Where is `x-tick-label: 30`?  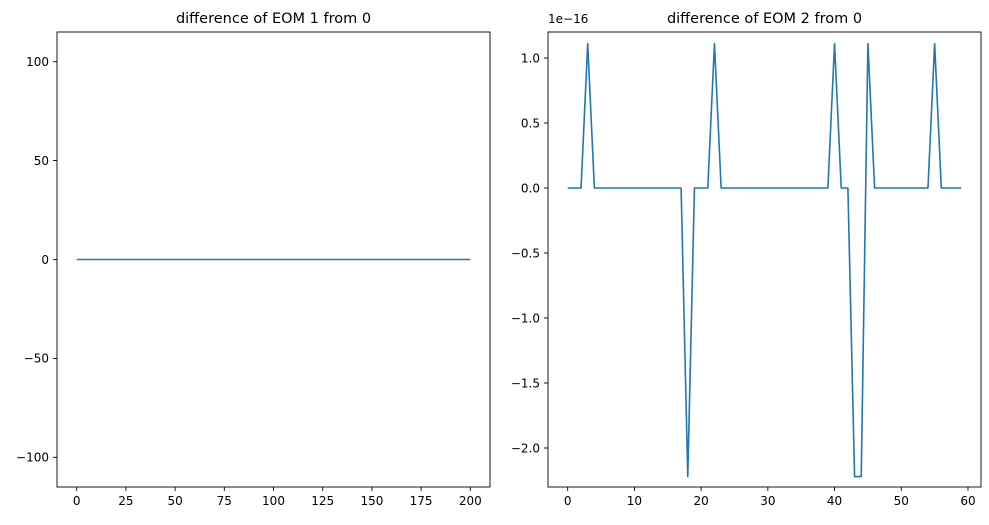 x-tick-label: 30 is located at coordinates (767, 501).